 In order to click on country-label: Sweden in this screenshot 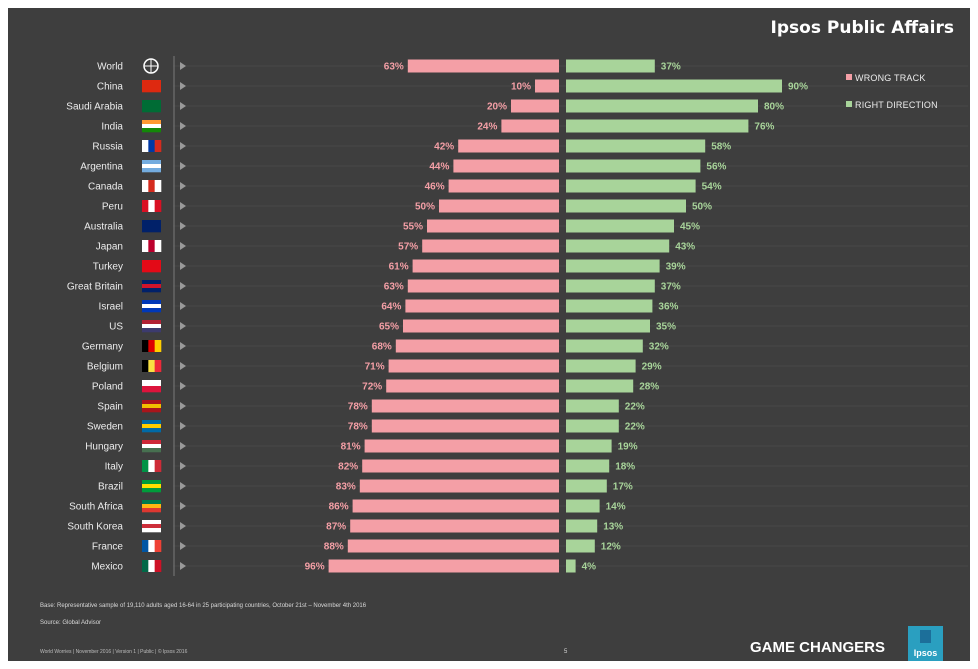, I will do `click(105, 427)`.